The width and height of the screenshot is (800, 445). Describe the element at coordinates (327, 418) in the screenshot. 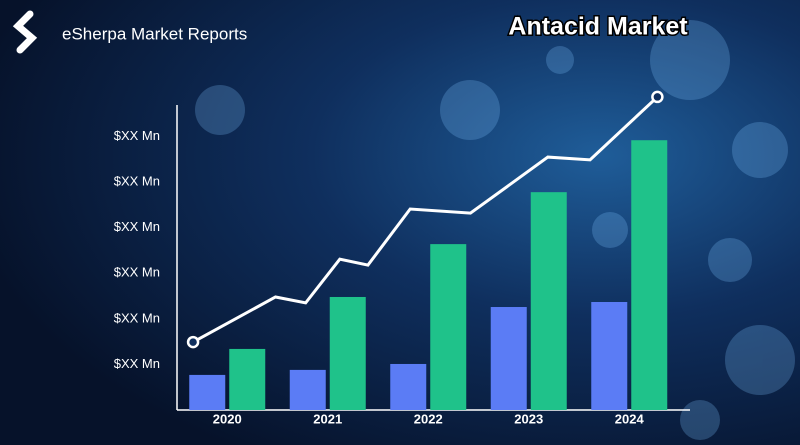

I see `x-tick-label: 2021` at that location.